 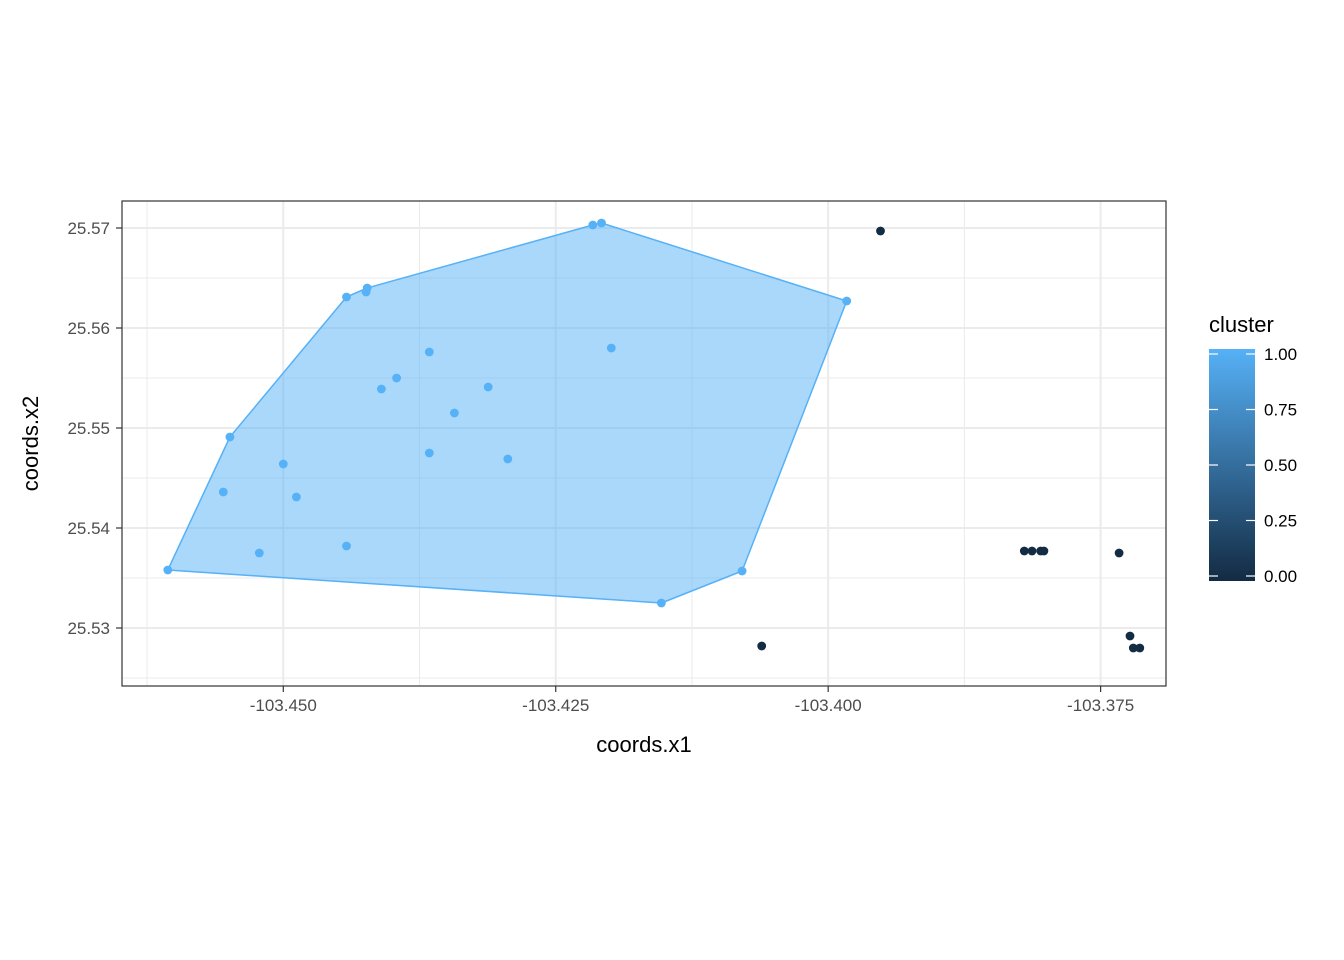 I want to click on legend-tick-label: 0.25, so click(x=1280, y=521).